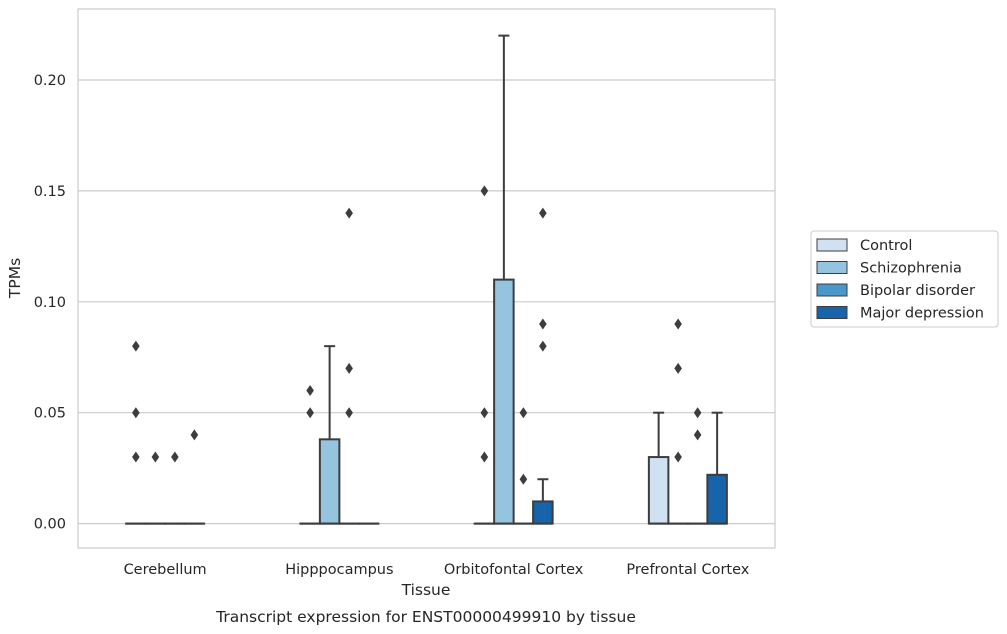  I want to click on y-tick-label: 0.15, so click(50, 192).